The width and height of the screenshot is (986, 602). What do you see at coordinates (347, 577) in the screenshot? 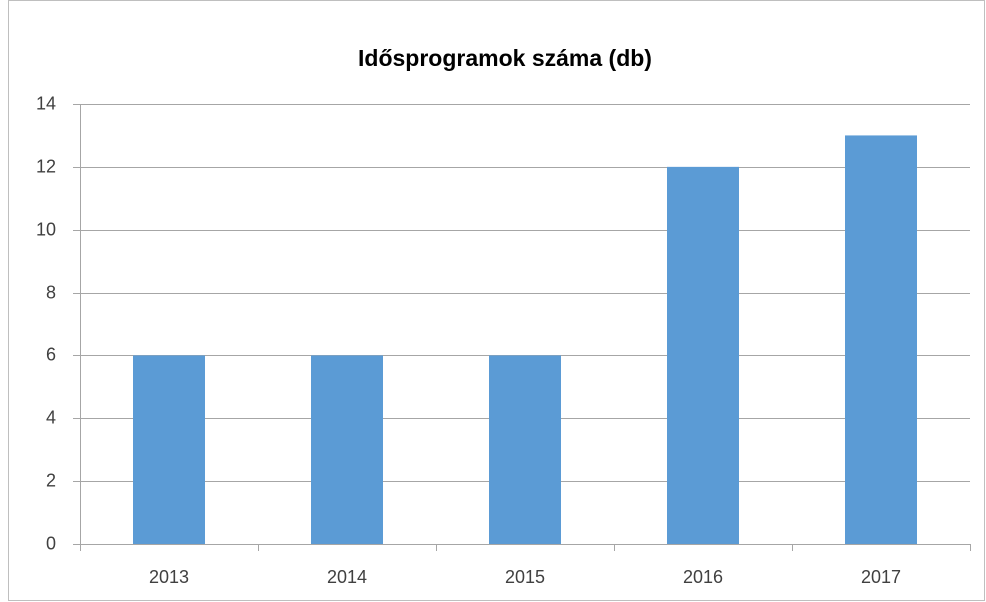
I see `x-tick-label: 2014` at bounding box center [347, 577].